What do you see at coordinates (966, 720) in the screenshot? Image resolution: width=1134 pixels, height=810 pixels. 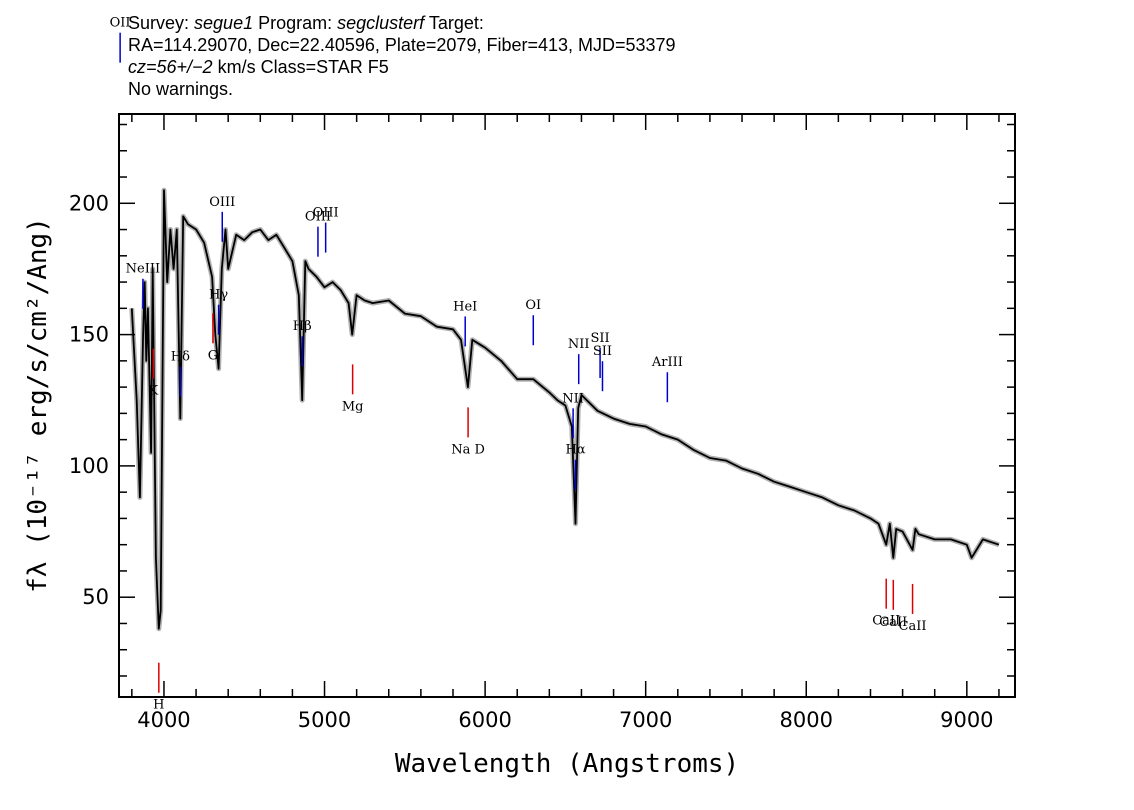 I see `x-tick-label: 9000` at bounding box center [966, 720].